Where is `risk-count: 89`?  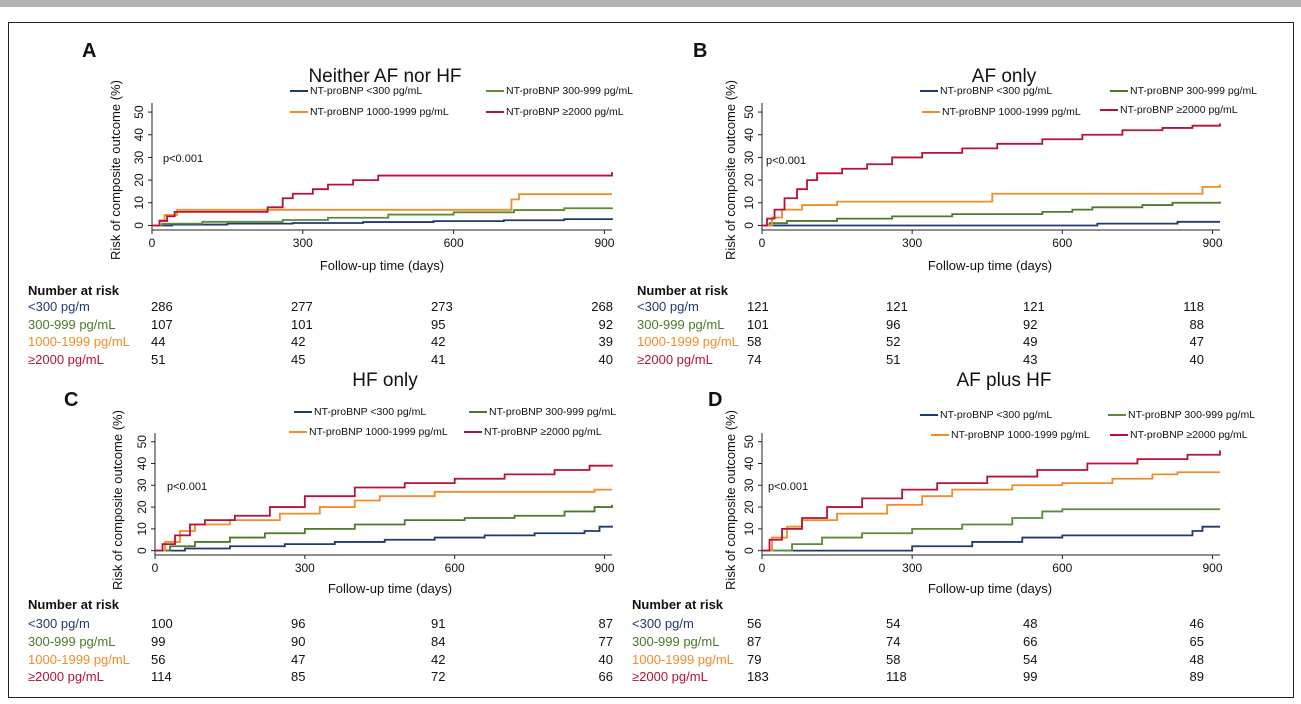
risk-count: 89 is located at coordinates (1197, 676).